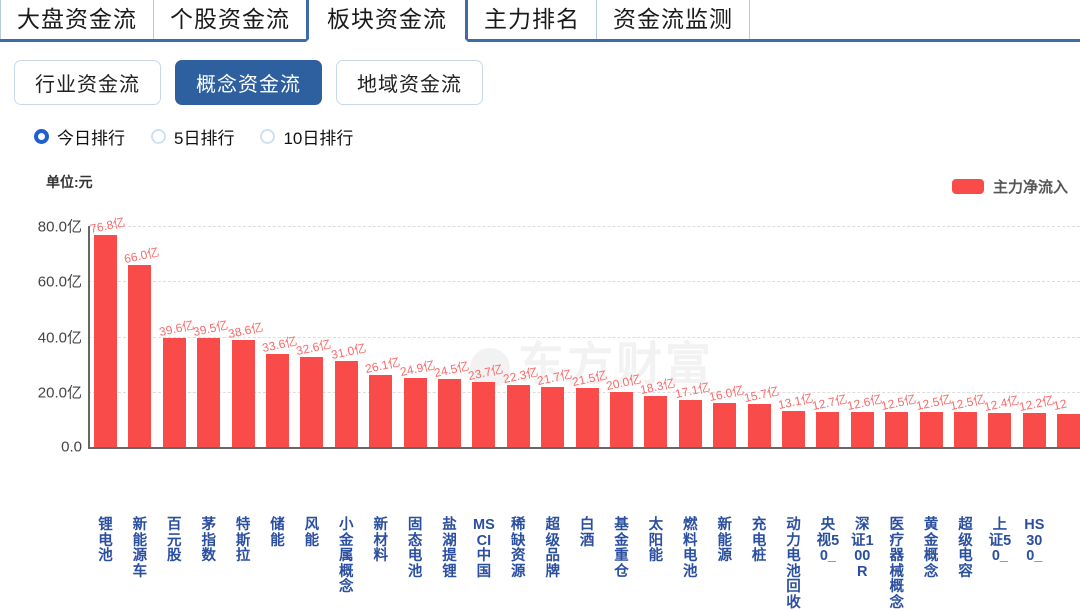  I want to click on x-axis-label-7: 小金属概念, so click(346, 556).